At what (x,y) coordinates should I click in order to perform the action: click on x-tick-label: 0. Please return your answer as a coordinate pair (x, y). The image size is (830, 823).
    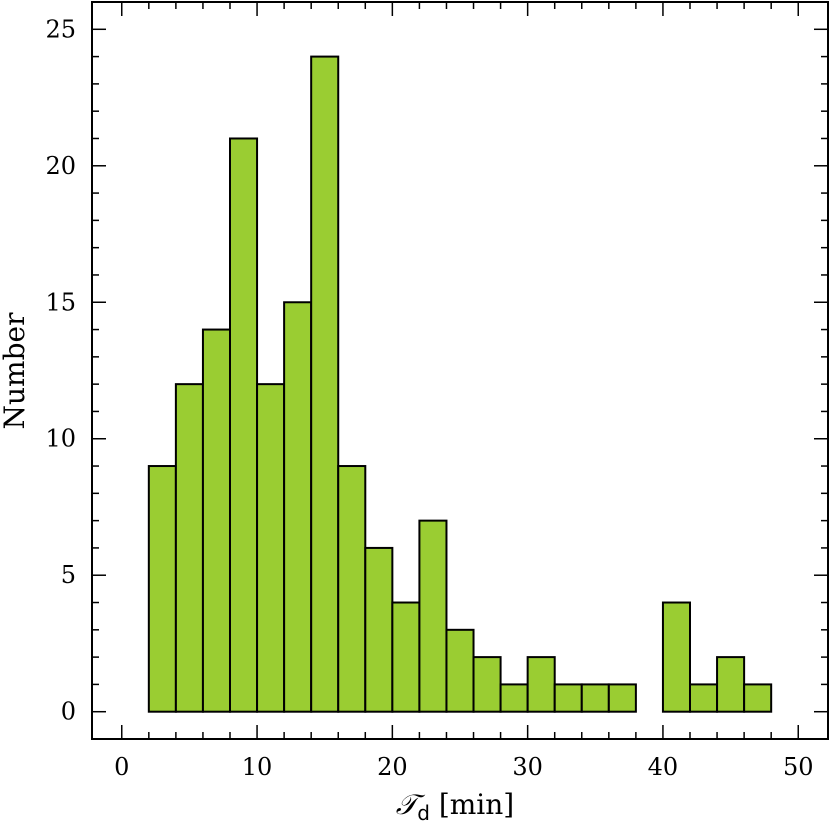
    Looking at the image, I should click on (121, 767).